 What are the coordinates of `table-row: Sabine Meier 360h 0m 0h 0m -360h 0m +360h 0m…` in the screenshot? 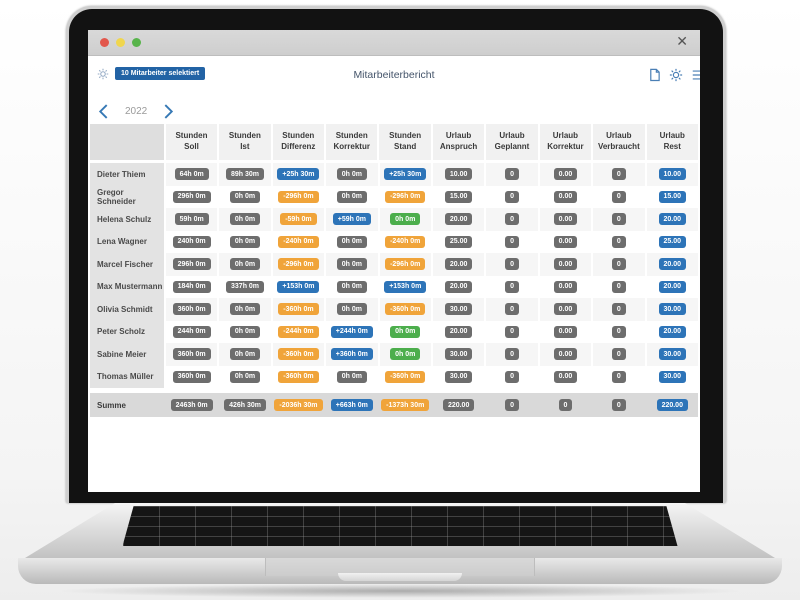 It's located at (394, 354).